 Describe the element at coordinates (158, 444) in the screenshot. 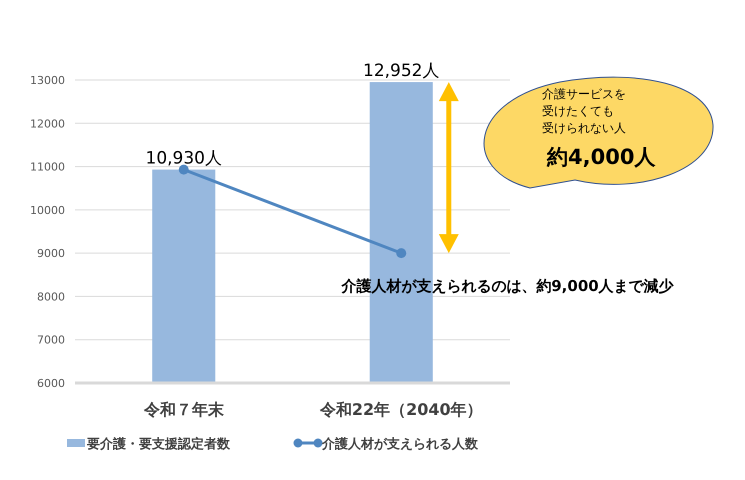

I see `legend-label: 要介護・要支援認定者数` at that location.